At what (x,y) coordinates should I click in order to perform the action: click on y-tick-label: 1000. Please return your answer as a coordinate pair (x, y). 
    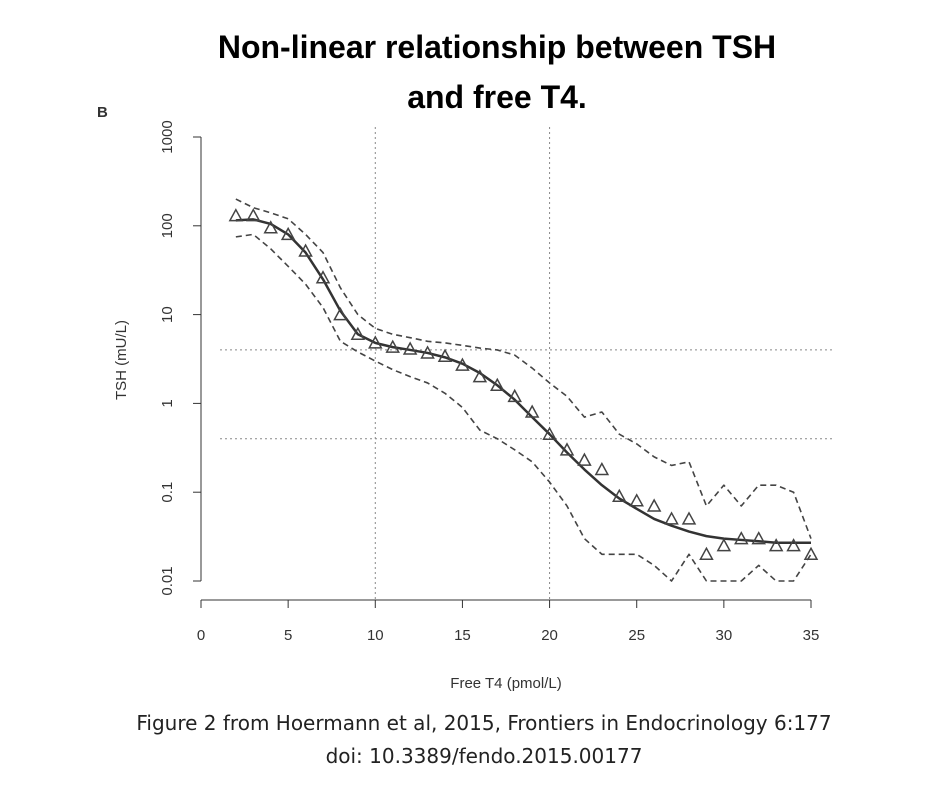
    Looking at the image, I should click on (167, 136).